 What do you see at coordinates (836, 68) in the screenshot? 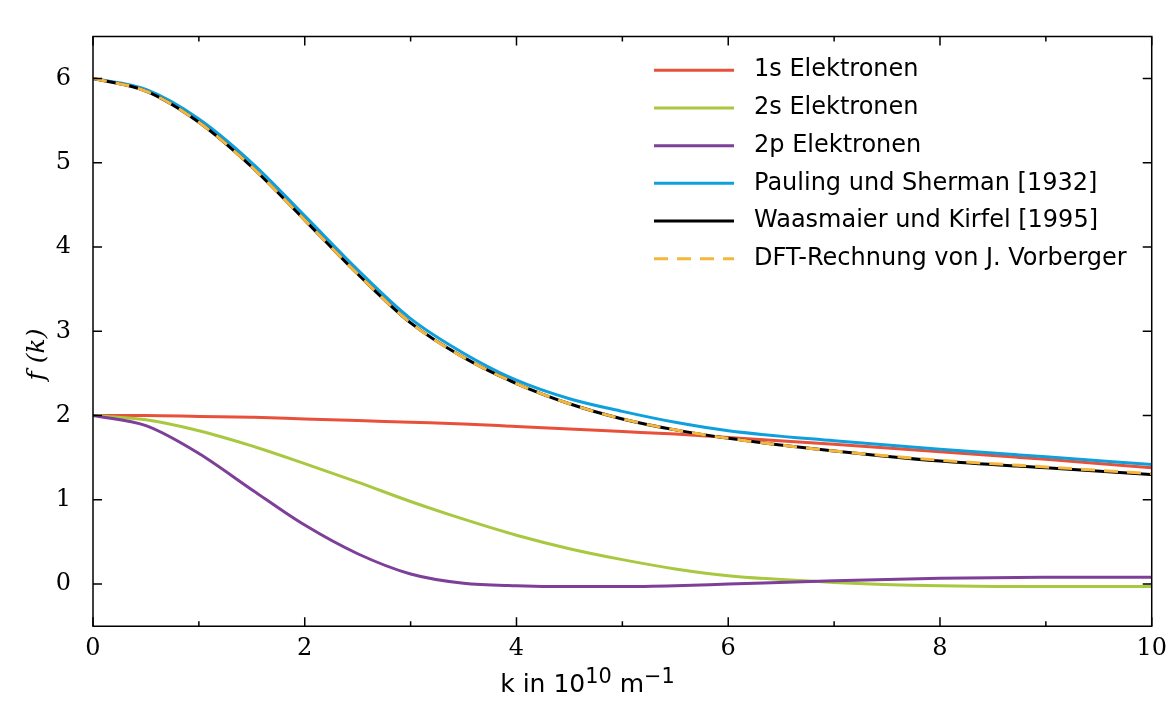
I see `legend-label: 1s Elektronen` at bounding box center [836, 68].